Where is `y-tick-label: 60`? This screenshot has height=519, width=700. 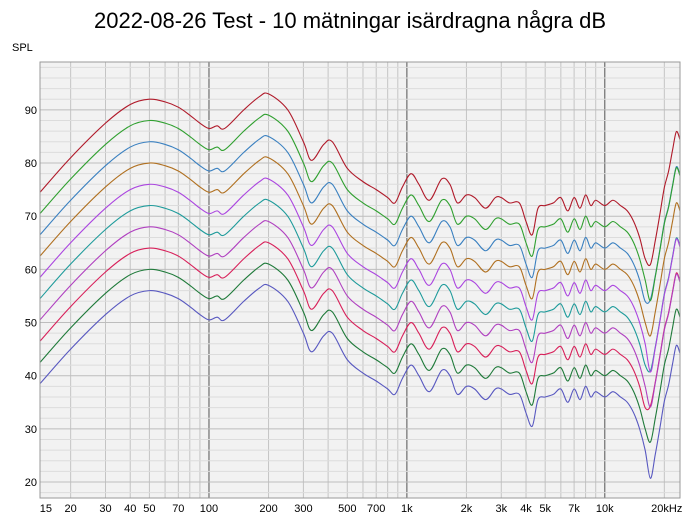
y-tick-label: 60 is located at coordinates (31, 270).